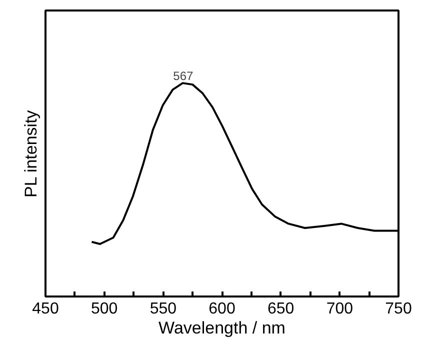  What do you see at coordinates (280, 309) in the screenshot?
I see `x-tick-label: 650` at bounding box center [280, 309].